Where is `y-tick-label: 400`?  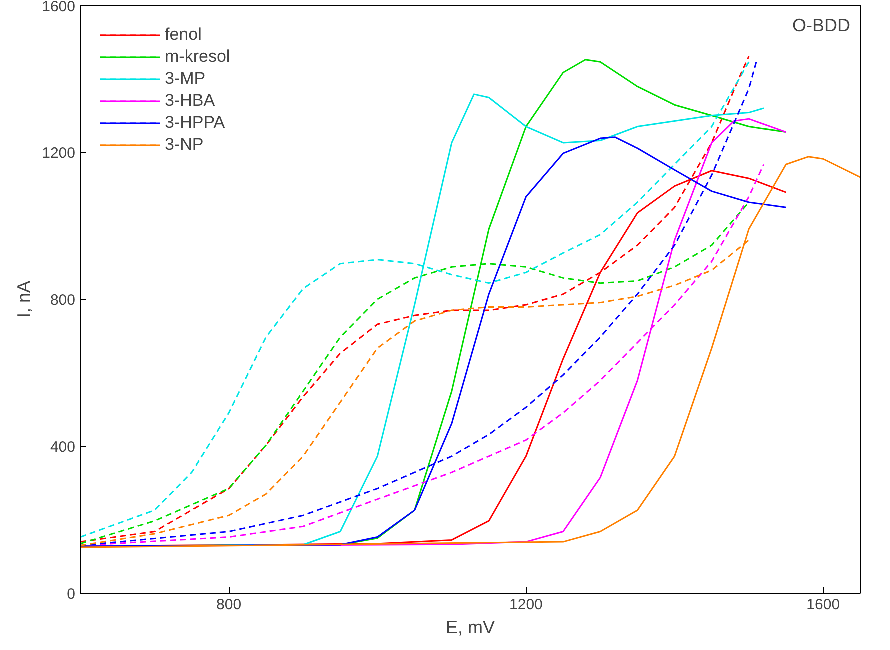
y-tick-label: 400 is located at coordinates (63, 447).